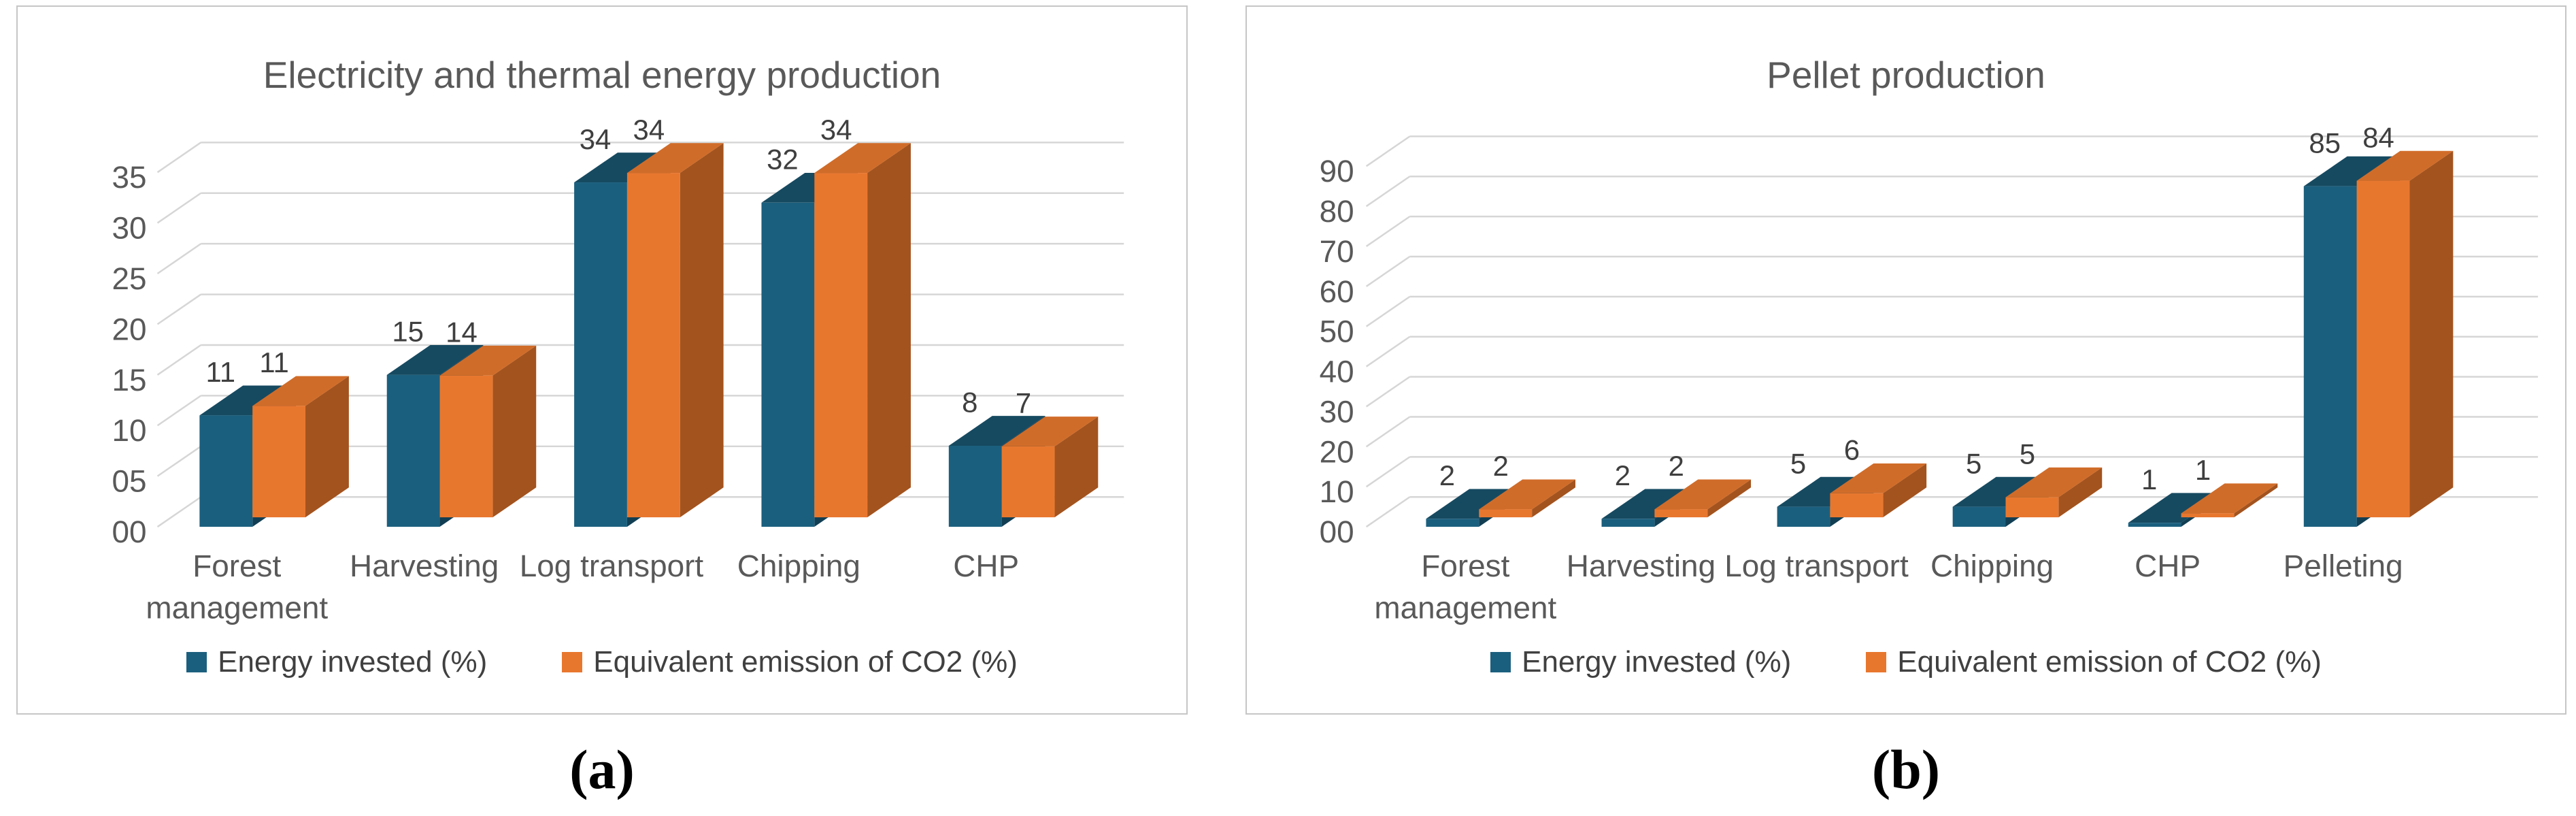 Image resolution: width=2576 pixels, height=816 pixels. Describe the element at coordinates (1337, 451) in the screenshot. I see `y-tick-label: 20` at that location.